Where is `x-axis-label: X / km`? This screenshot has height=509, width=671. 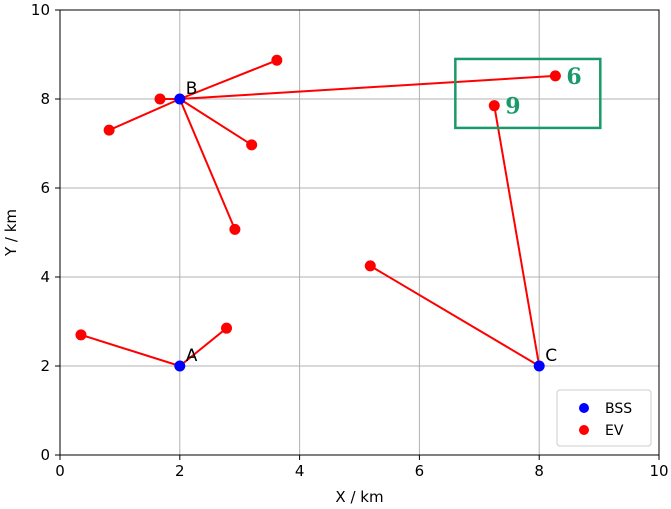 x-axis-label: X / km is located at coordinates (359, 497).